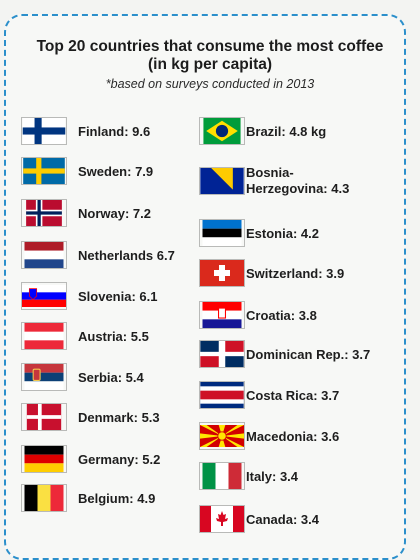  I want to click on list-item-label: Italy: 3.4, so click(272, 476).